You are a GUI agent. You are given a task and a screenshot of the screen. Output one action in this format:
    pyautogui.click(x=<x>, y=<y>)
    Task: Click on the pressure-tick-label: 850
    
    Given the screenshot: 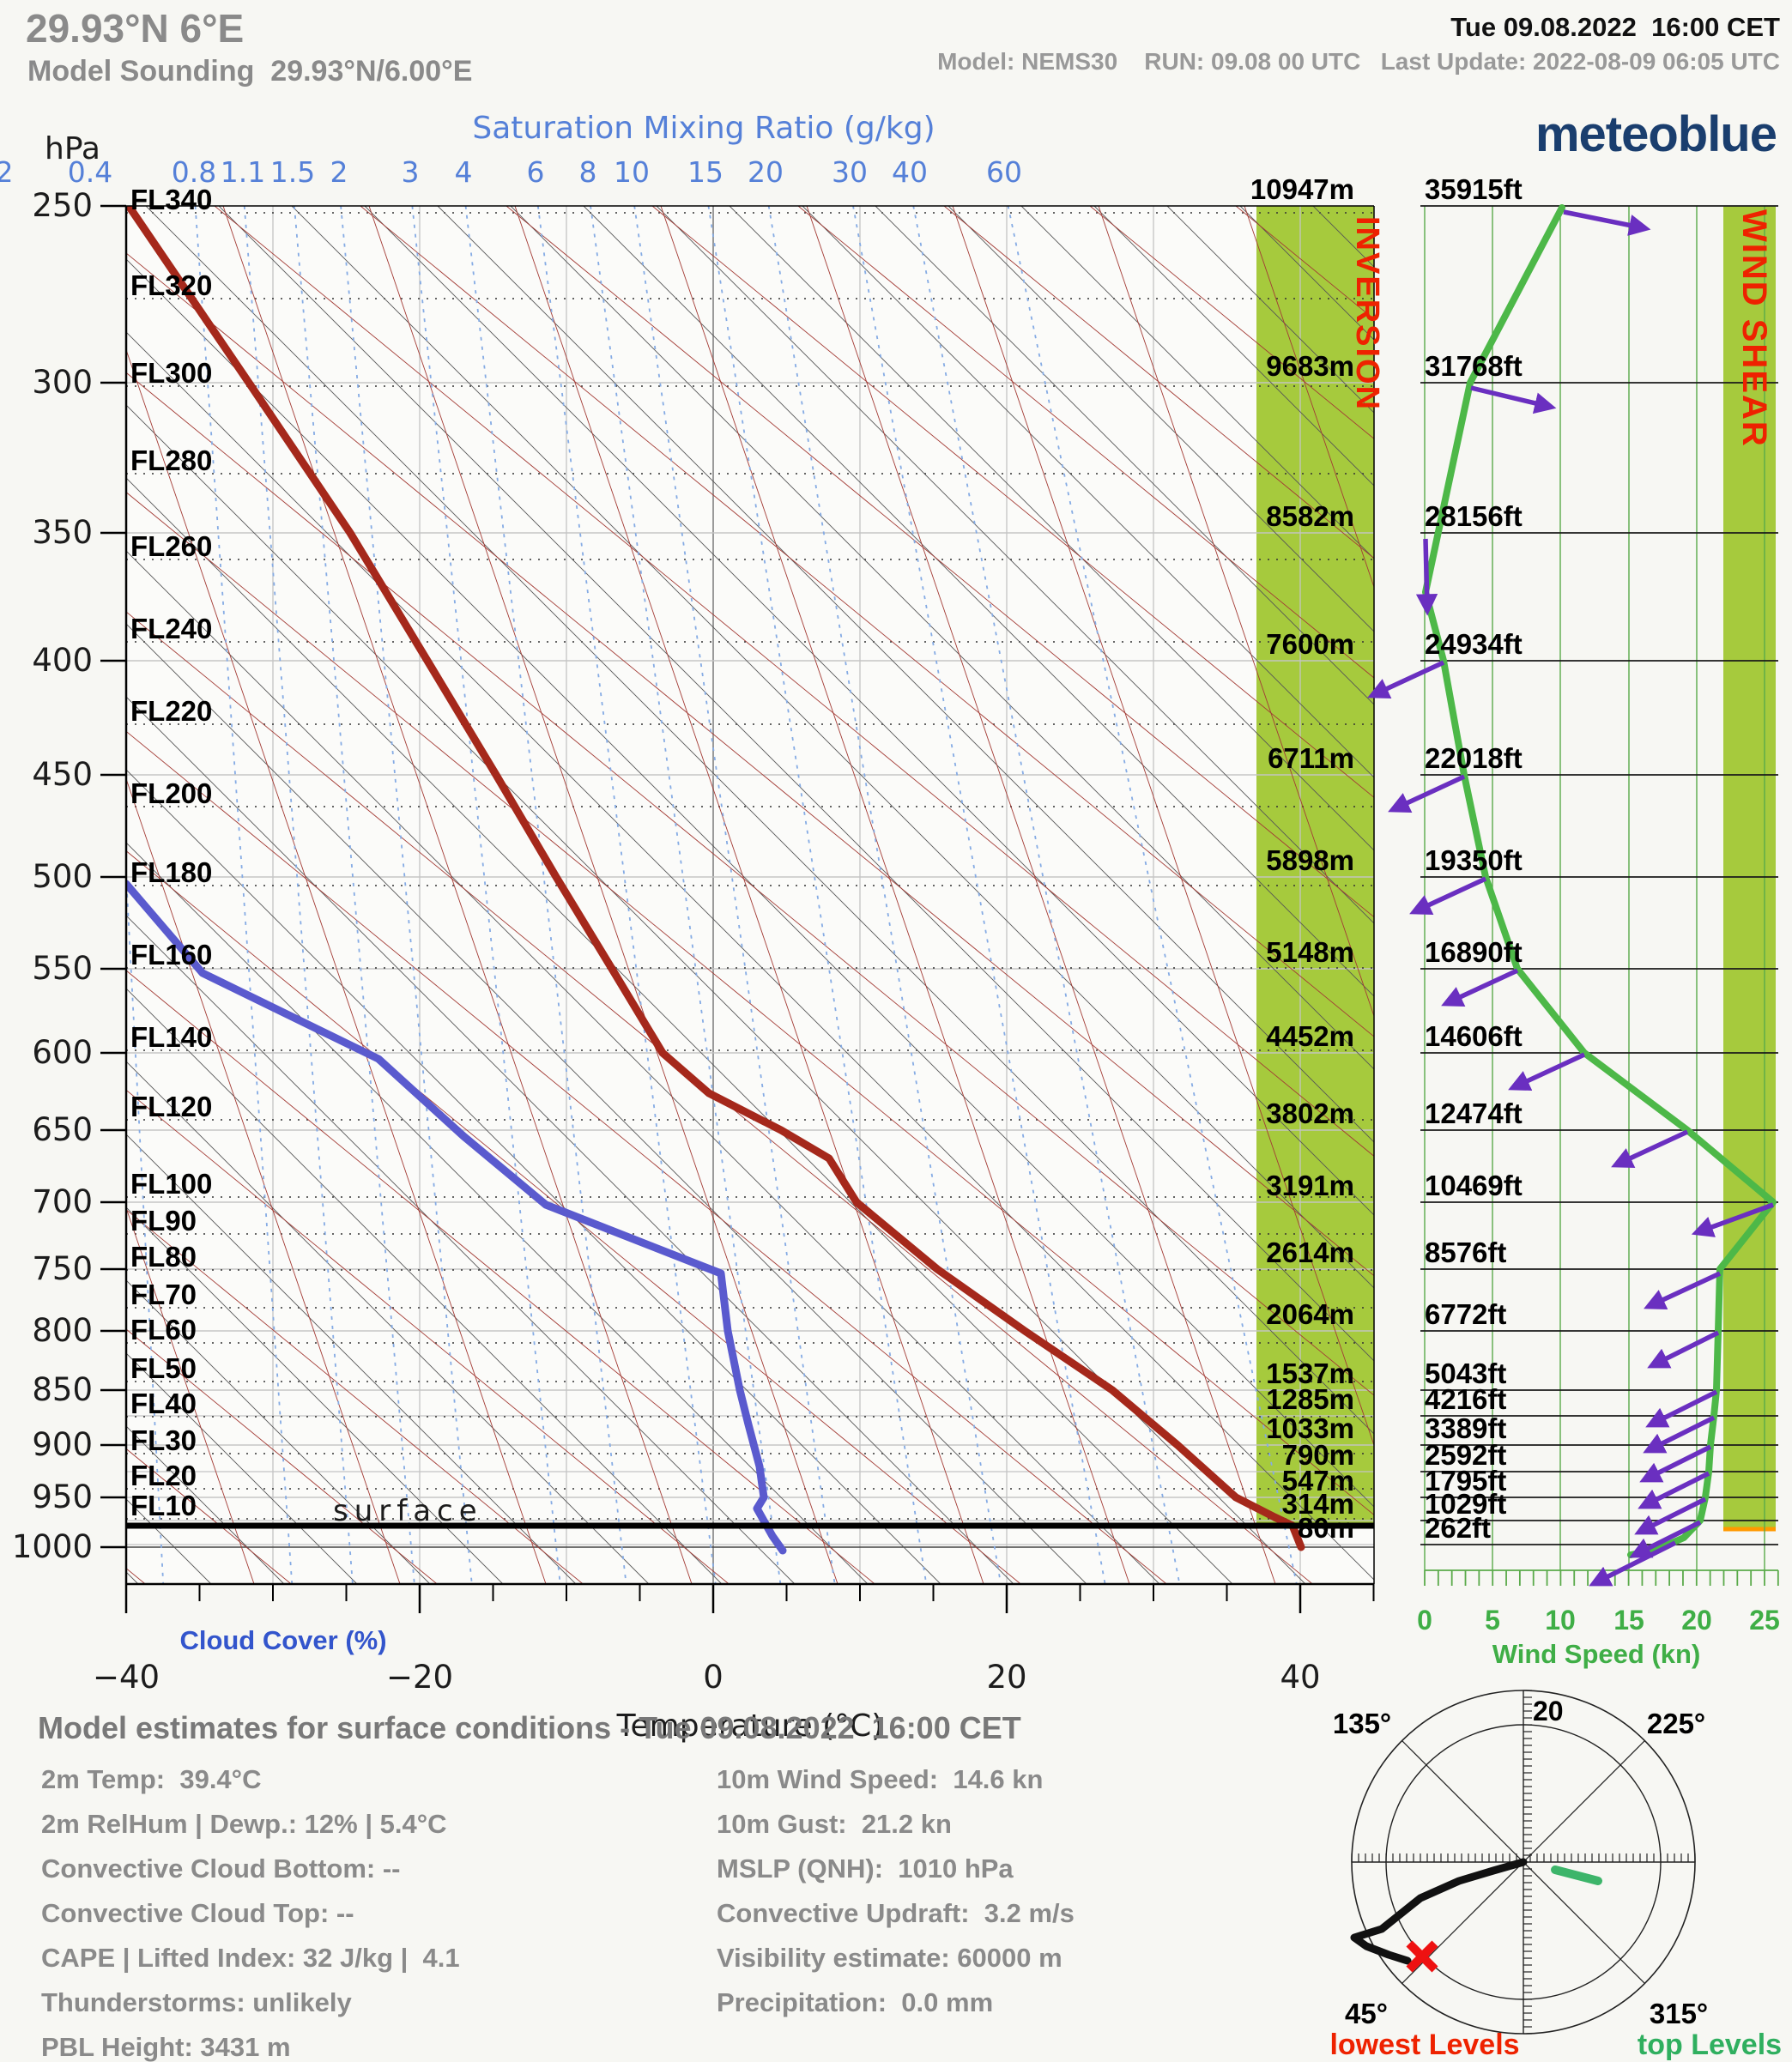 What is the action you would take?
    pyautogui.click(x=62, y=1389)
    